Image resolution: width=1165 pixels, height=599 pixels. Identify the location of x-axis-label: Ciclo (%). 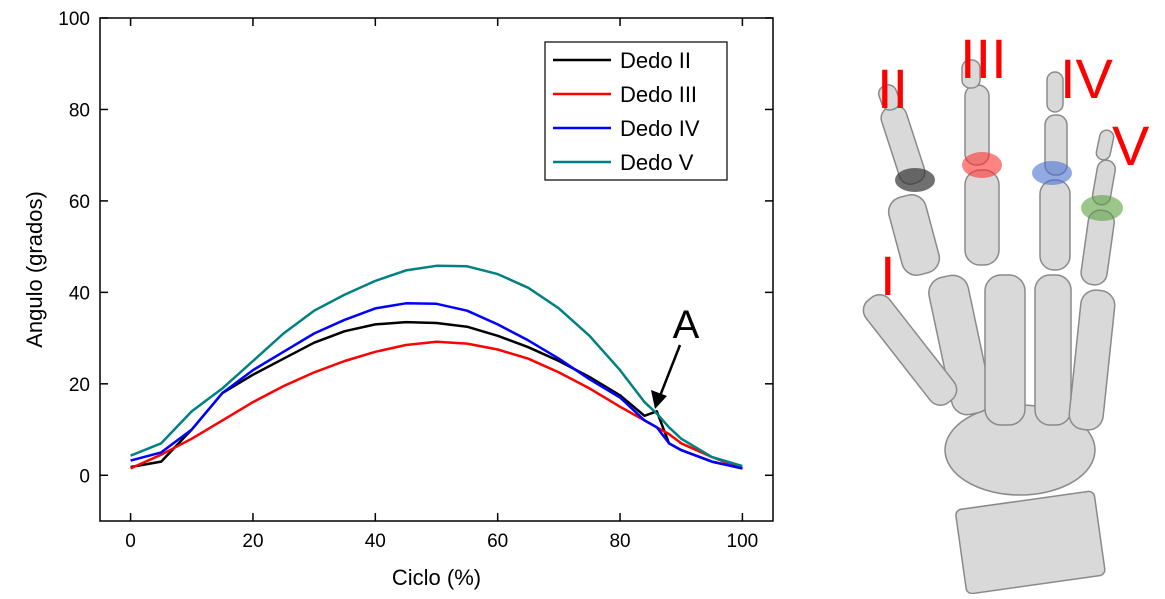
(436, 577).